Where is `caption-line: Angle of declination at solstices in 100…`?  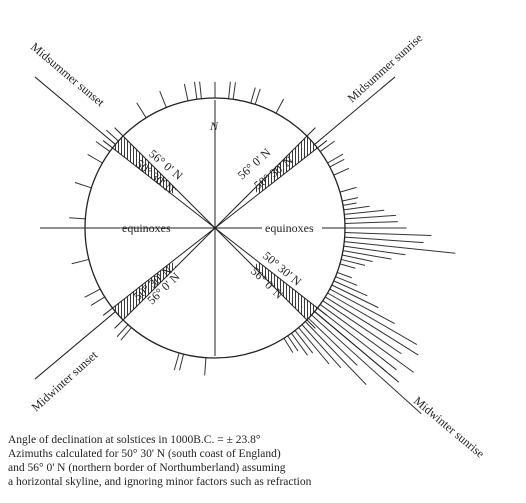 caption-line: Angle of declination at solstices in 100… is located at coordinates (134, 440).